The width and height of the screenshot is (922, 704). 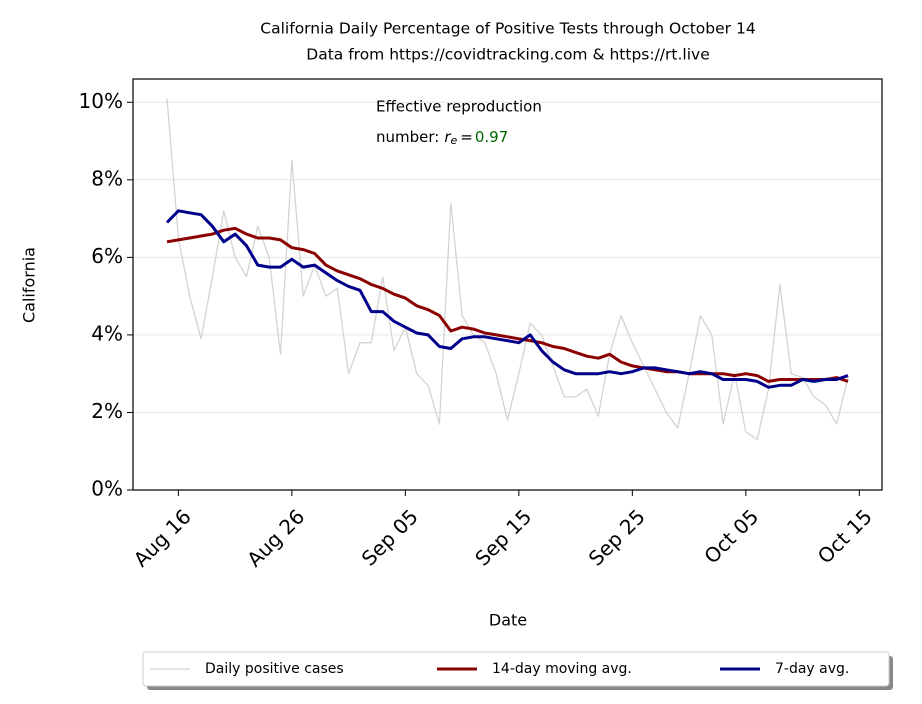 What do you see at coordinates (617, 537) in the screenshot?
I see `x-tick-label: Sep 25` at bounding box center [617, 537].